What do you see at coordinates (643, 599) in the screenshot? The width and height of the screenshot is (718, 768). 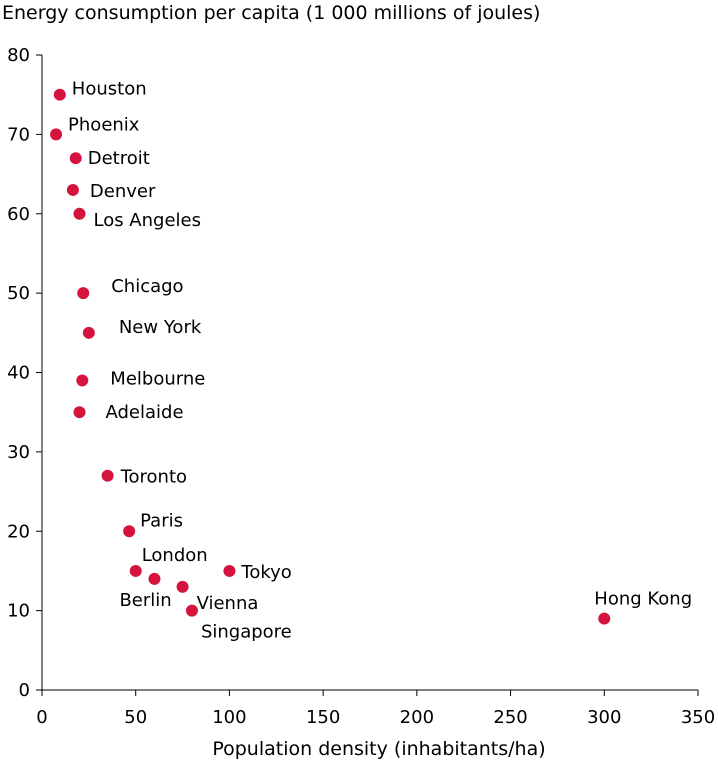 I see `data-label: Hong Kong` at bounding box center [643, 599].